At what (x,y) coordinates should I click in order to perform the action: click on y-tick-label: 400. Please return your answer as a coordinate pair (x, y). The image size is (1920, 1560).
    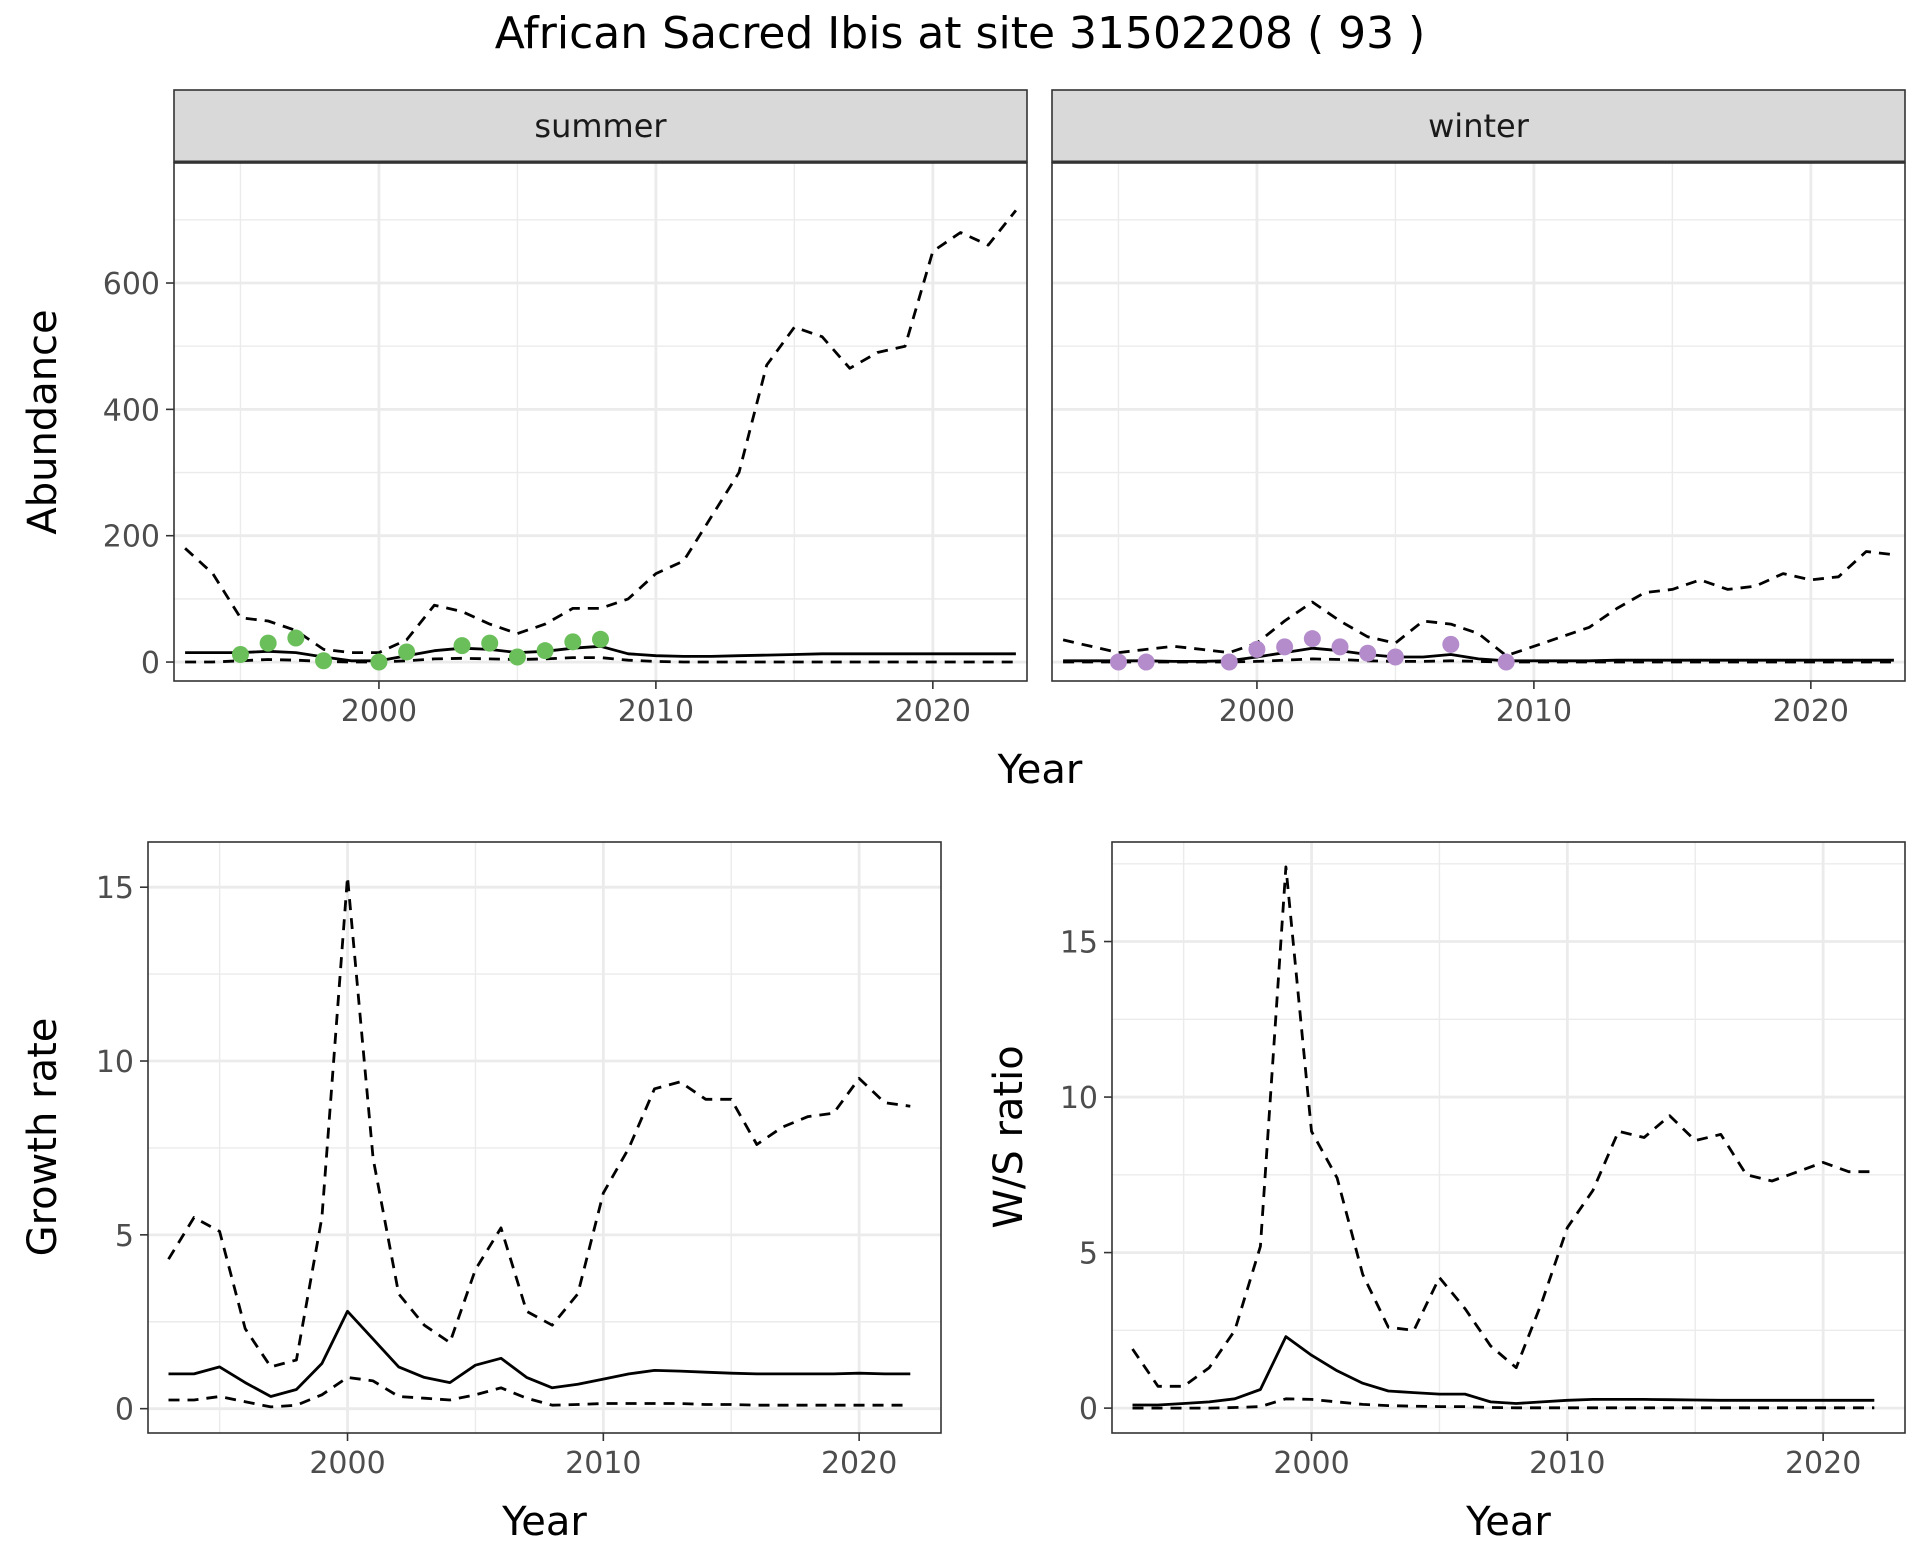
    Looking at the image, I should click on (131, 410).